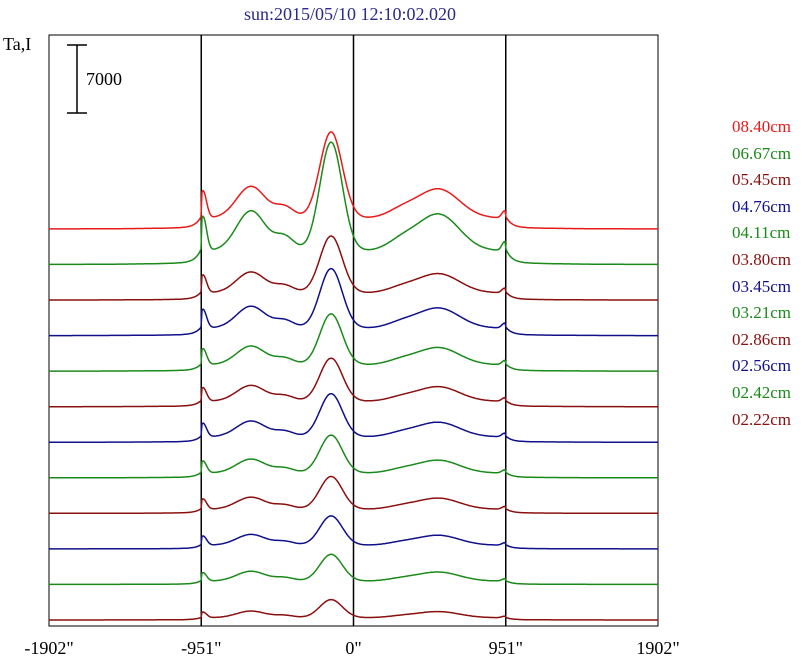 This screenshot has width=807, height=662. What do you see at coordinates (201, 648) in the screenshot?
I see `x-tick-label: -951"` at bounding box center [201, 648].